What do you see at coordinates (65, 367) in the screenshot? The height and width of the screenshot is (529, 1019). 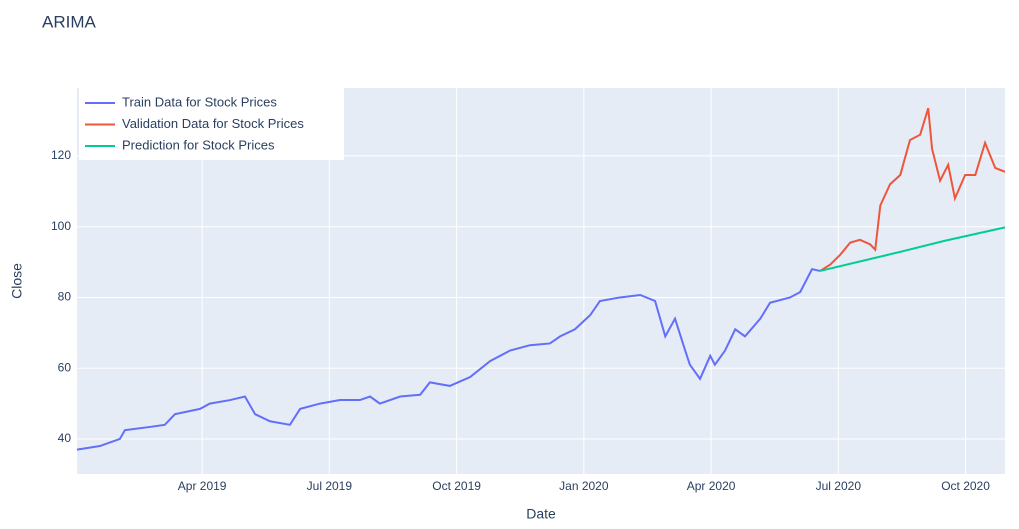 I see `y-tick-label: 60` at bounding box center [65, 367].